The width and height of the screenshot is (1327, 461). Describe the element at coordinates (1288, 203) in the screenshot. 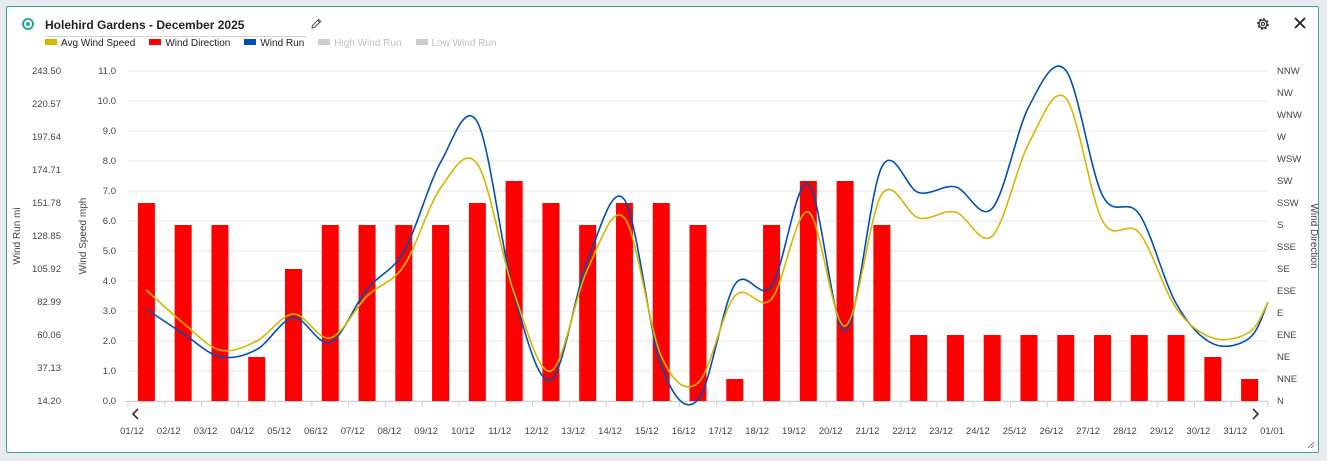

I see `direction-tick-label: SSW` at that location.